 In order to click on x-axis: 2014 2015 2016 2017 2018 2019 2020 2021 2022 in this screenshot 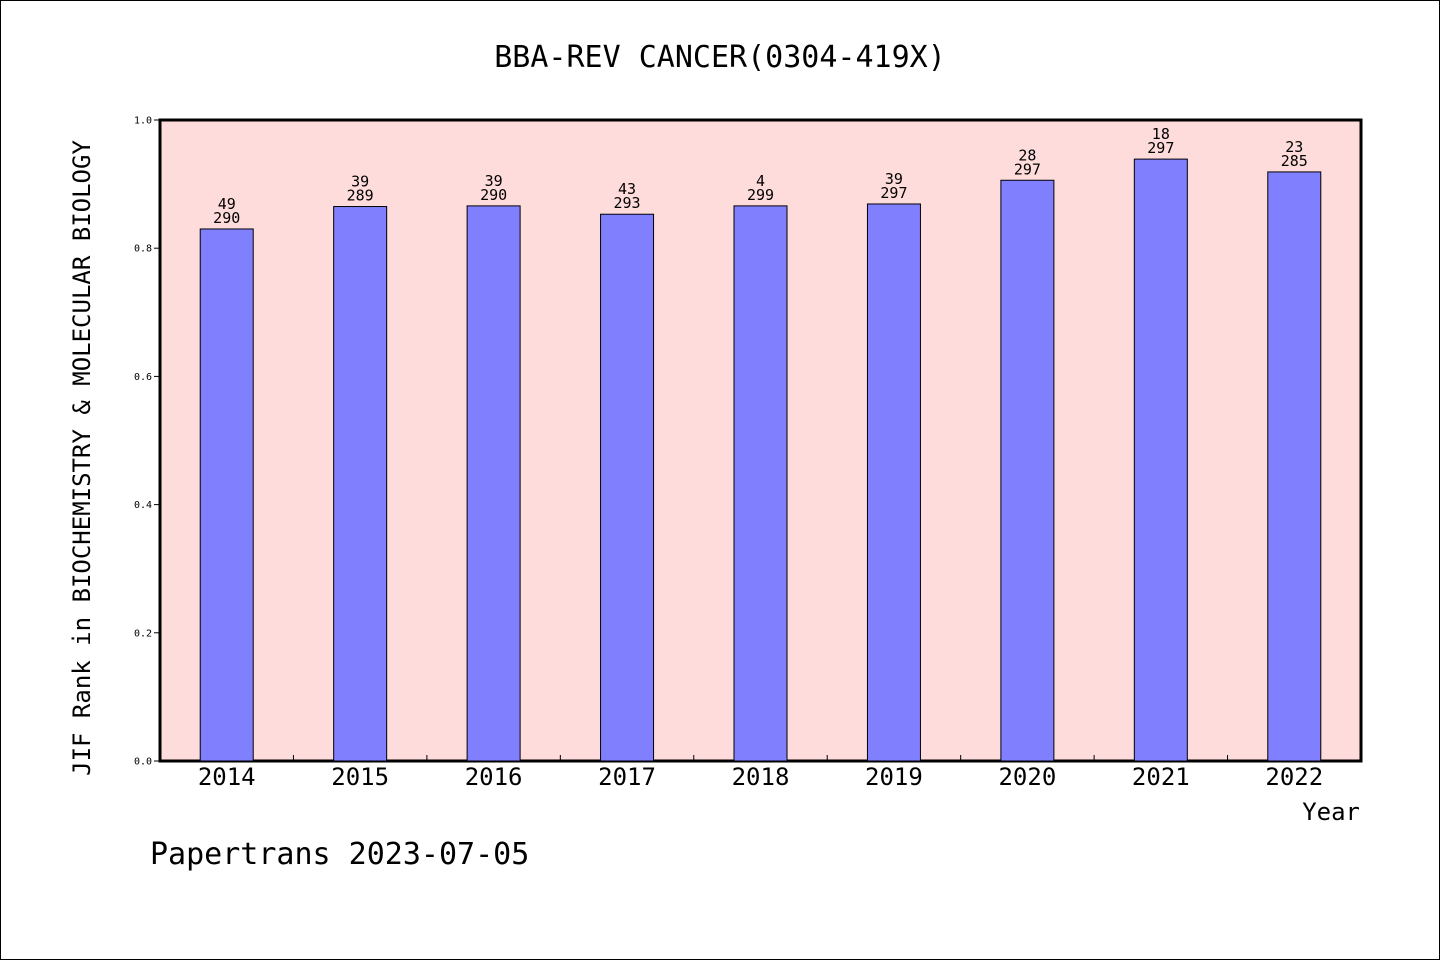, I will do `click(760, 773)`.